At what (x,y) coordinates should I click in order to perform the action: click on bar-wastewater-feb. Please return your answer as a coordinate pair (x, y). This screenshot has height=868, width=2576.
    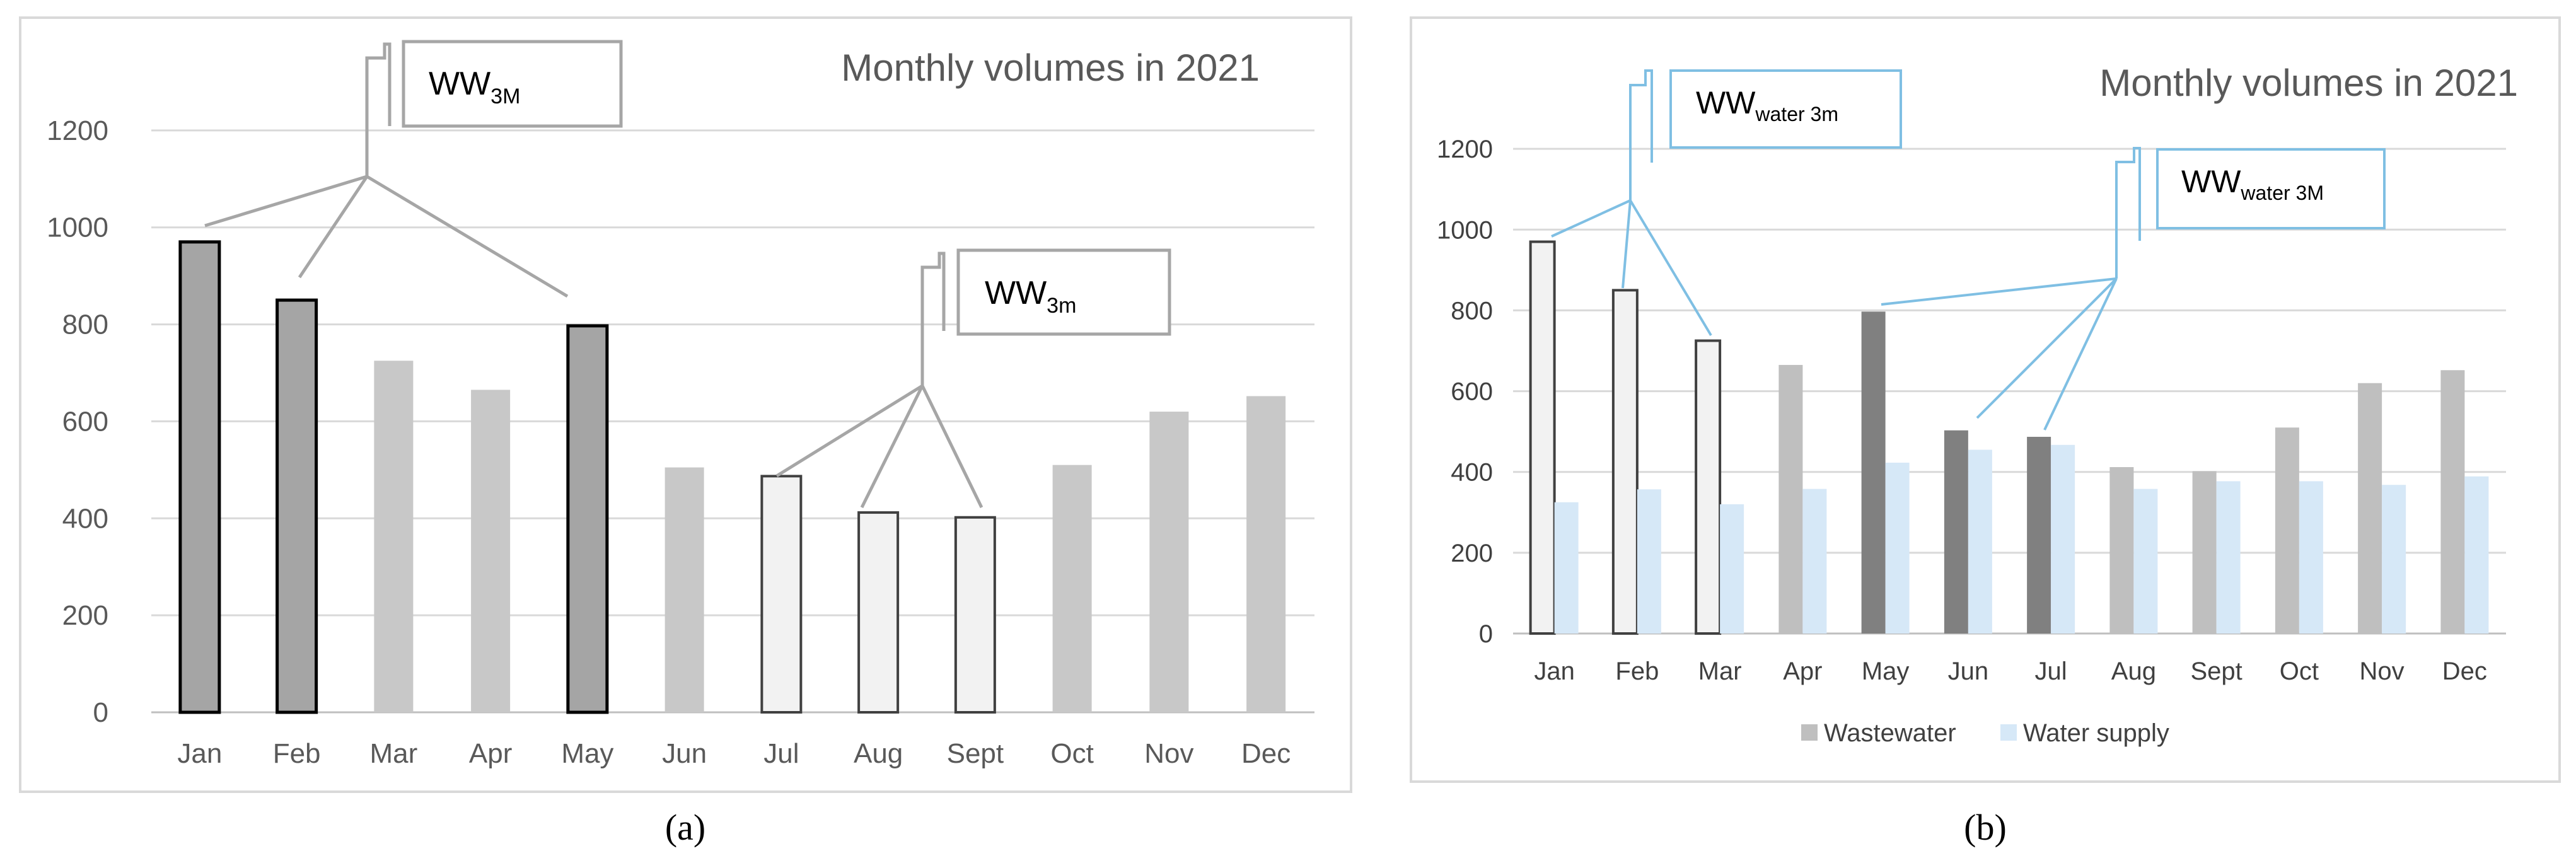
    Looking at the image, I should click on (1625, 462).